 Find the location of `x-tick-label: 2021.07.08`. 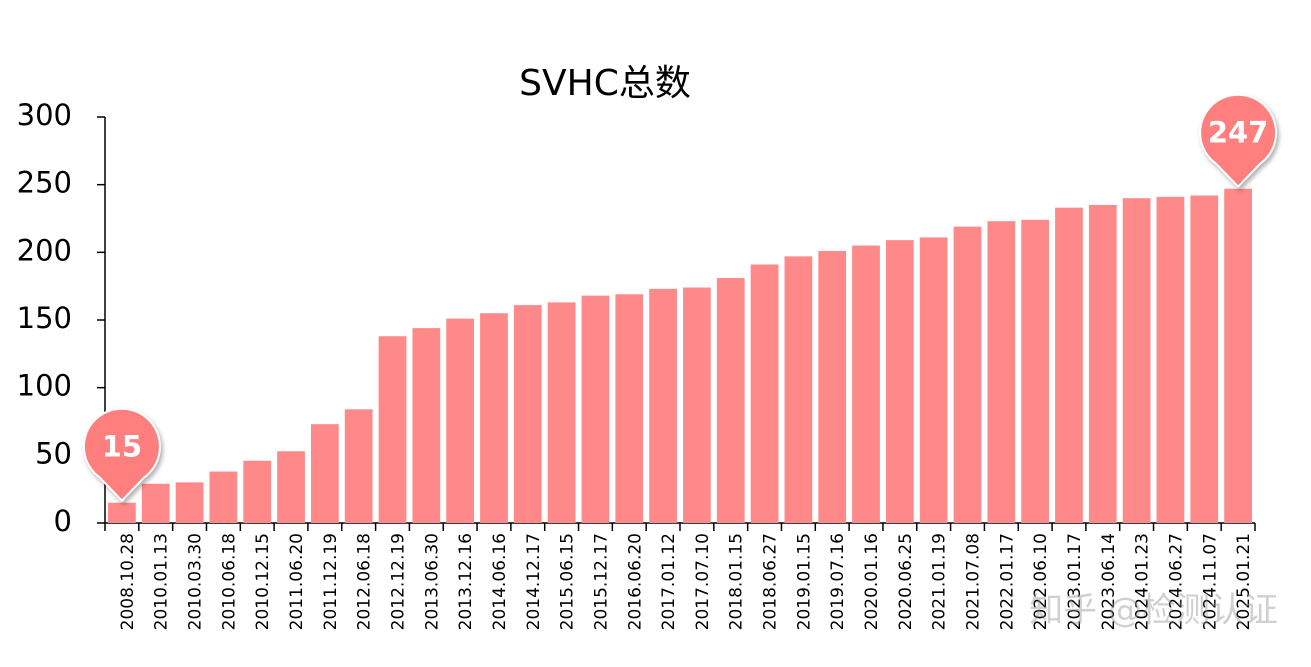

x-tick-label: 2021.07.08 is located at coordinates (974, 581).